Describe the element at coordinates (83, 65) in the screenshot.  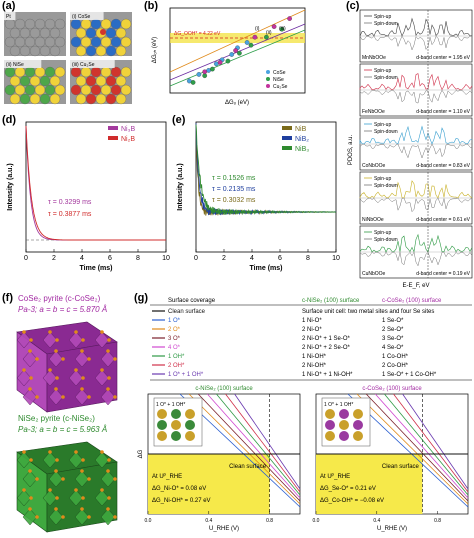
I see `panel-a-tile-label: (iii) Cu₂Se` at that location.